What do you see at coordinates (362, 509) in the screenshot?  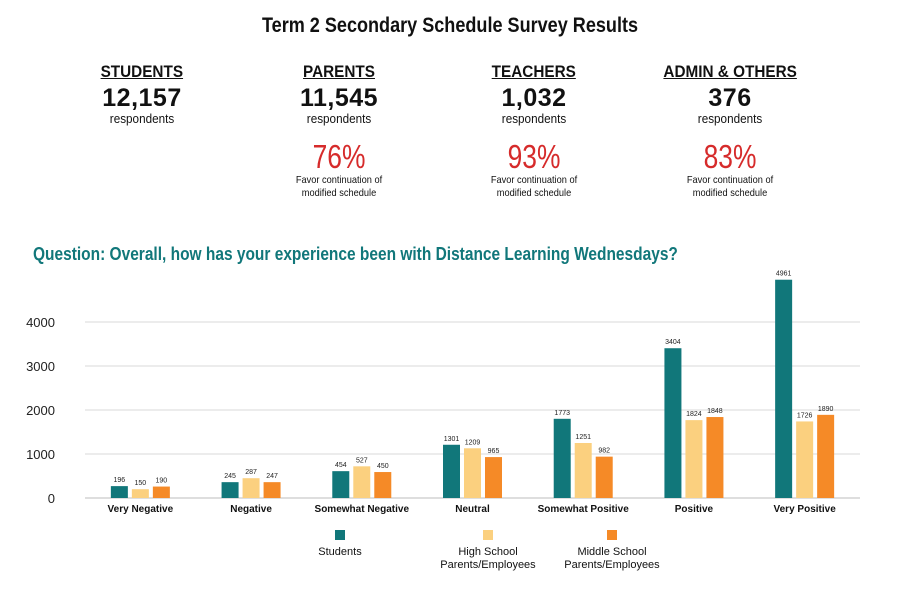 I see `x-tick-label: Somewhat Negative` at bounding box center [362, 509].